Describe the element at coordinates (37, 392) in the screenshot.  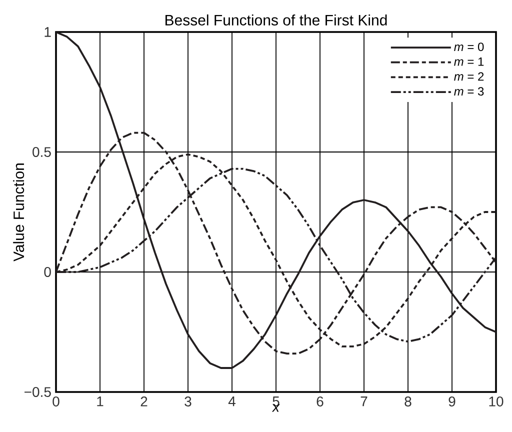
I see `y-tick-label: −0.5` at that location.